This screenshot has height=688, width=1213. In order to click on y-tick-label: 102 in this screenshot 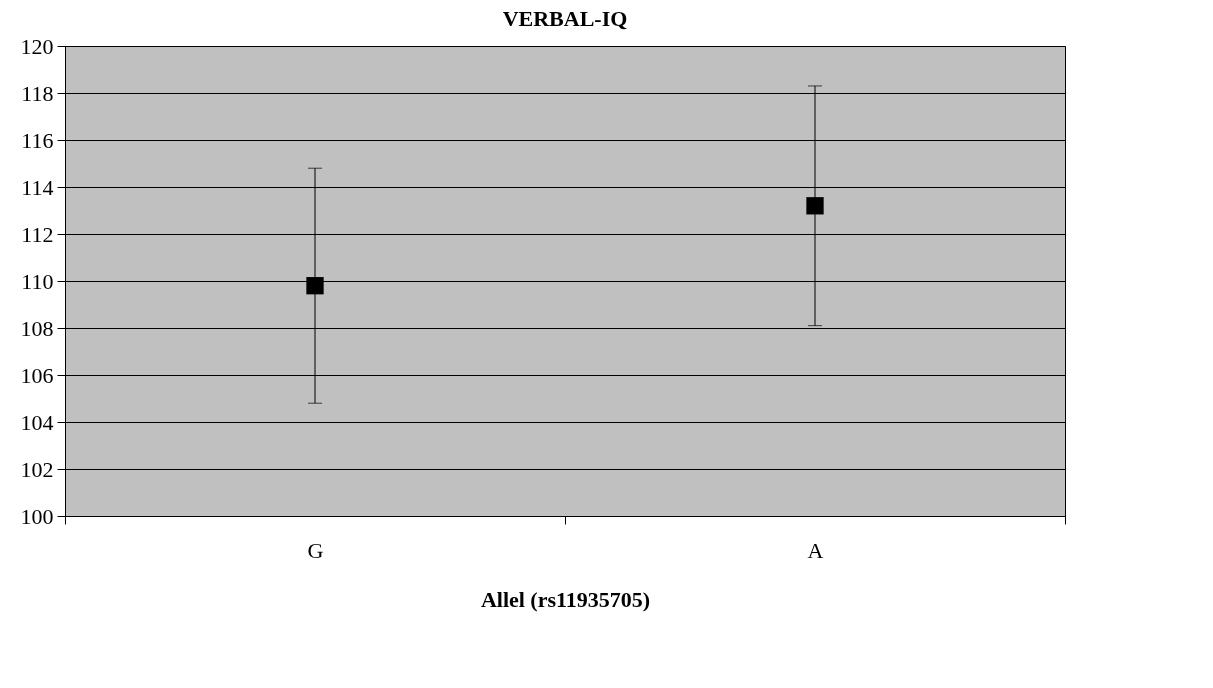, I will do `click(37, 469)`.